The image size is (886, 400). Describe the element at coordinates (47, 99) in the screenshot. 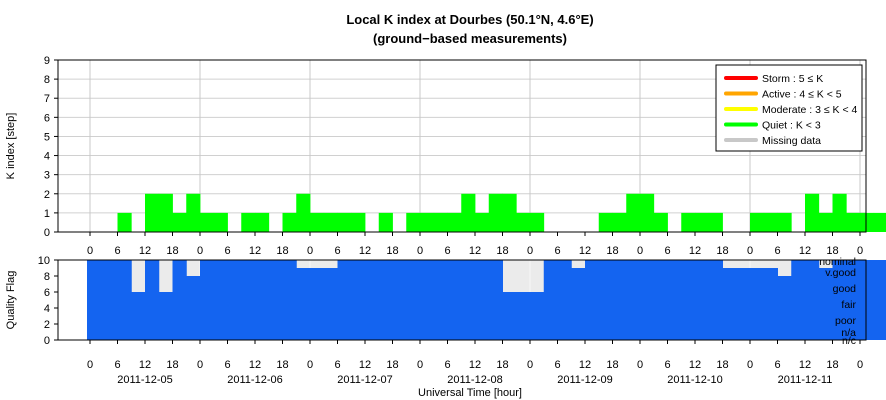

I see `y-tick-label: 7` at that location.